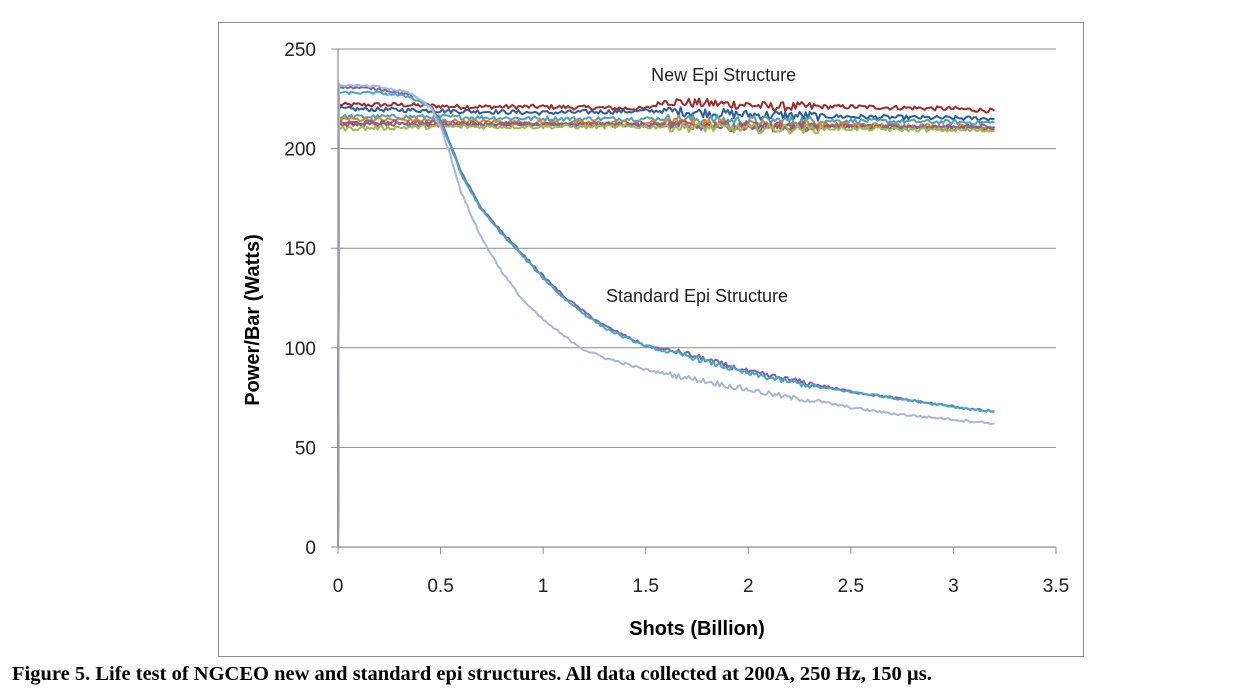 The width and height of the screenshot is (1241, 700). What do you see at coordinates (305, 448) in the screenshot?
I see `y-tick-label-50: 50` at bounding box center [305, 448].